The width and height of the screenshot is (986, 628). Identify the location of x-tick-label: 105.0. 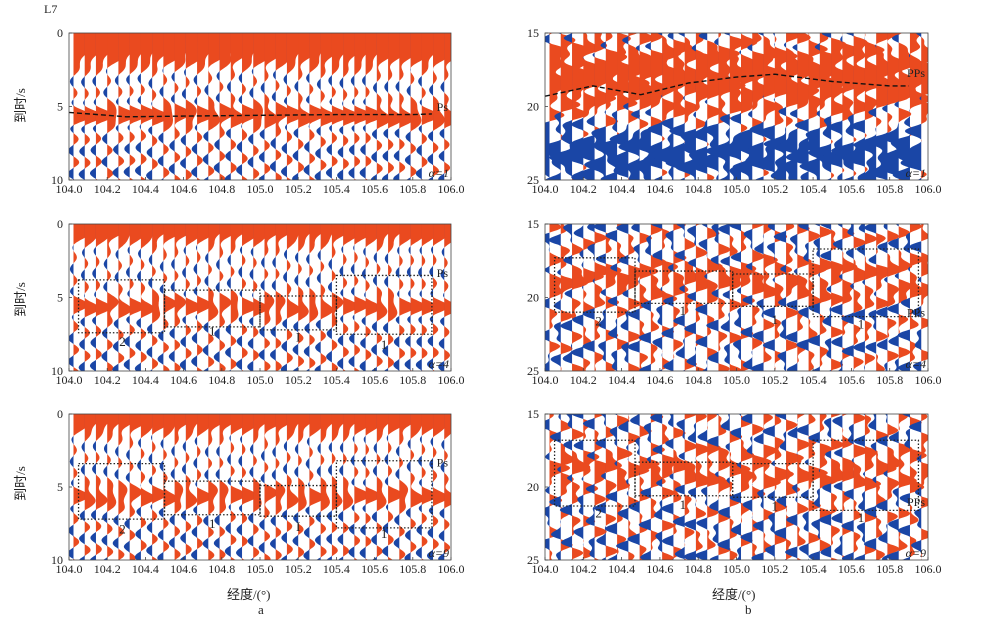
(736, 569).